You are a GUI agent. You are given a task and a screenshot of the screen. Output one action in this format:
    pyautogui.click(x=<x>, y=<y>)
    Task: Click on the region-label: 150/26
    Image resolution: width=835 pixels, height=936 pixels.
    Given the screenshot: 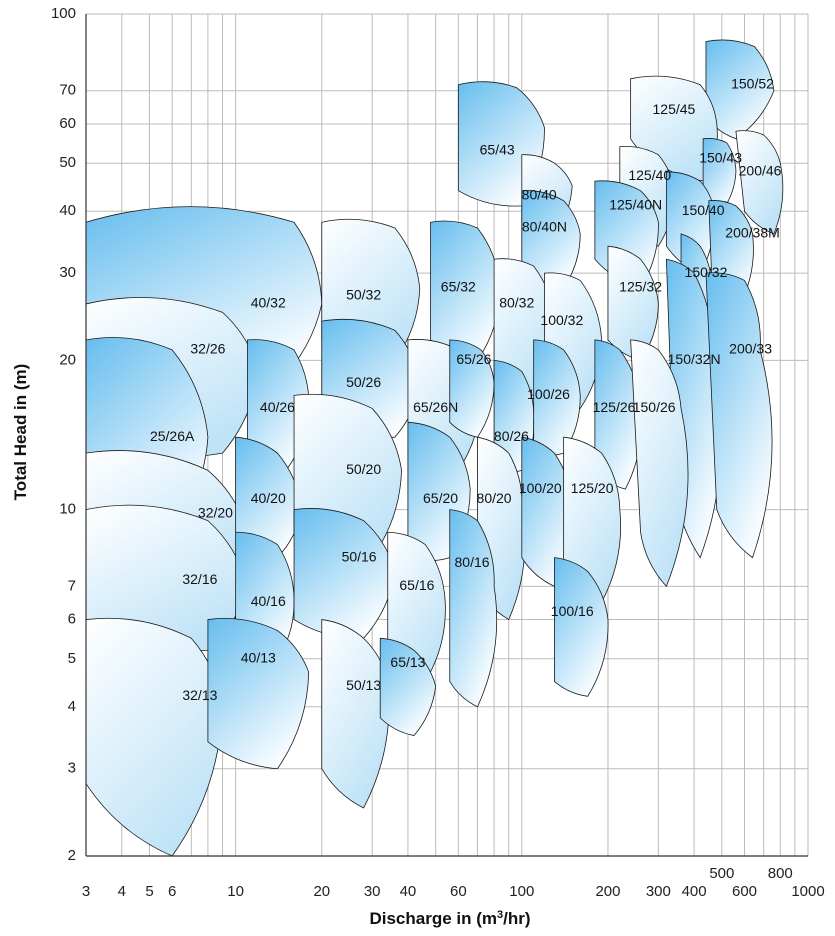 What is the action you would take?
    pyautogui.click(x=654, y=407)
    